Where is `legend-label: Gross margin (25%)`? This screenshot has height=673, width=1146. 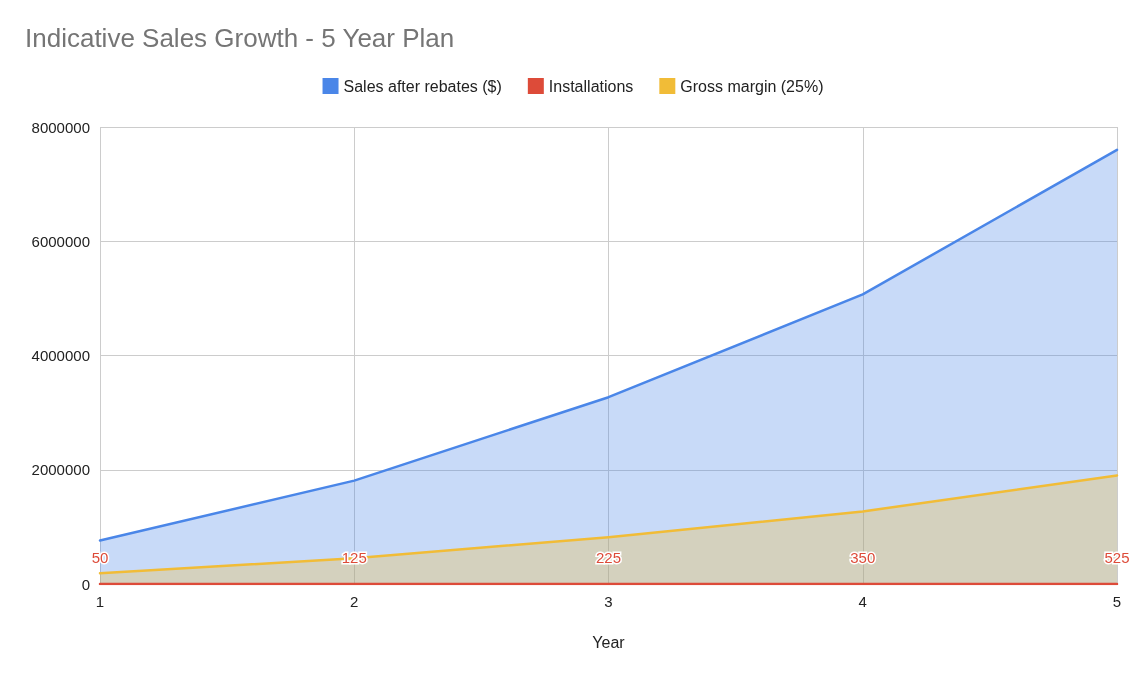 legend-label: Gross margin (25%) is located at coordinates (752, 86).